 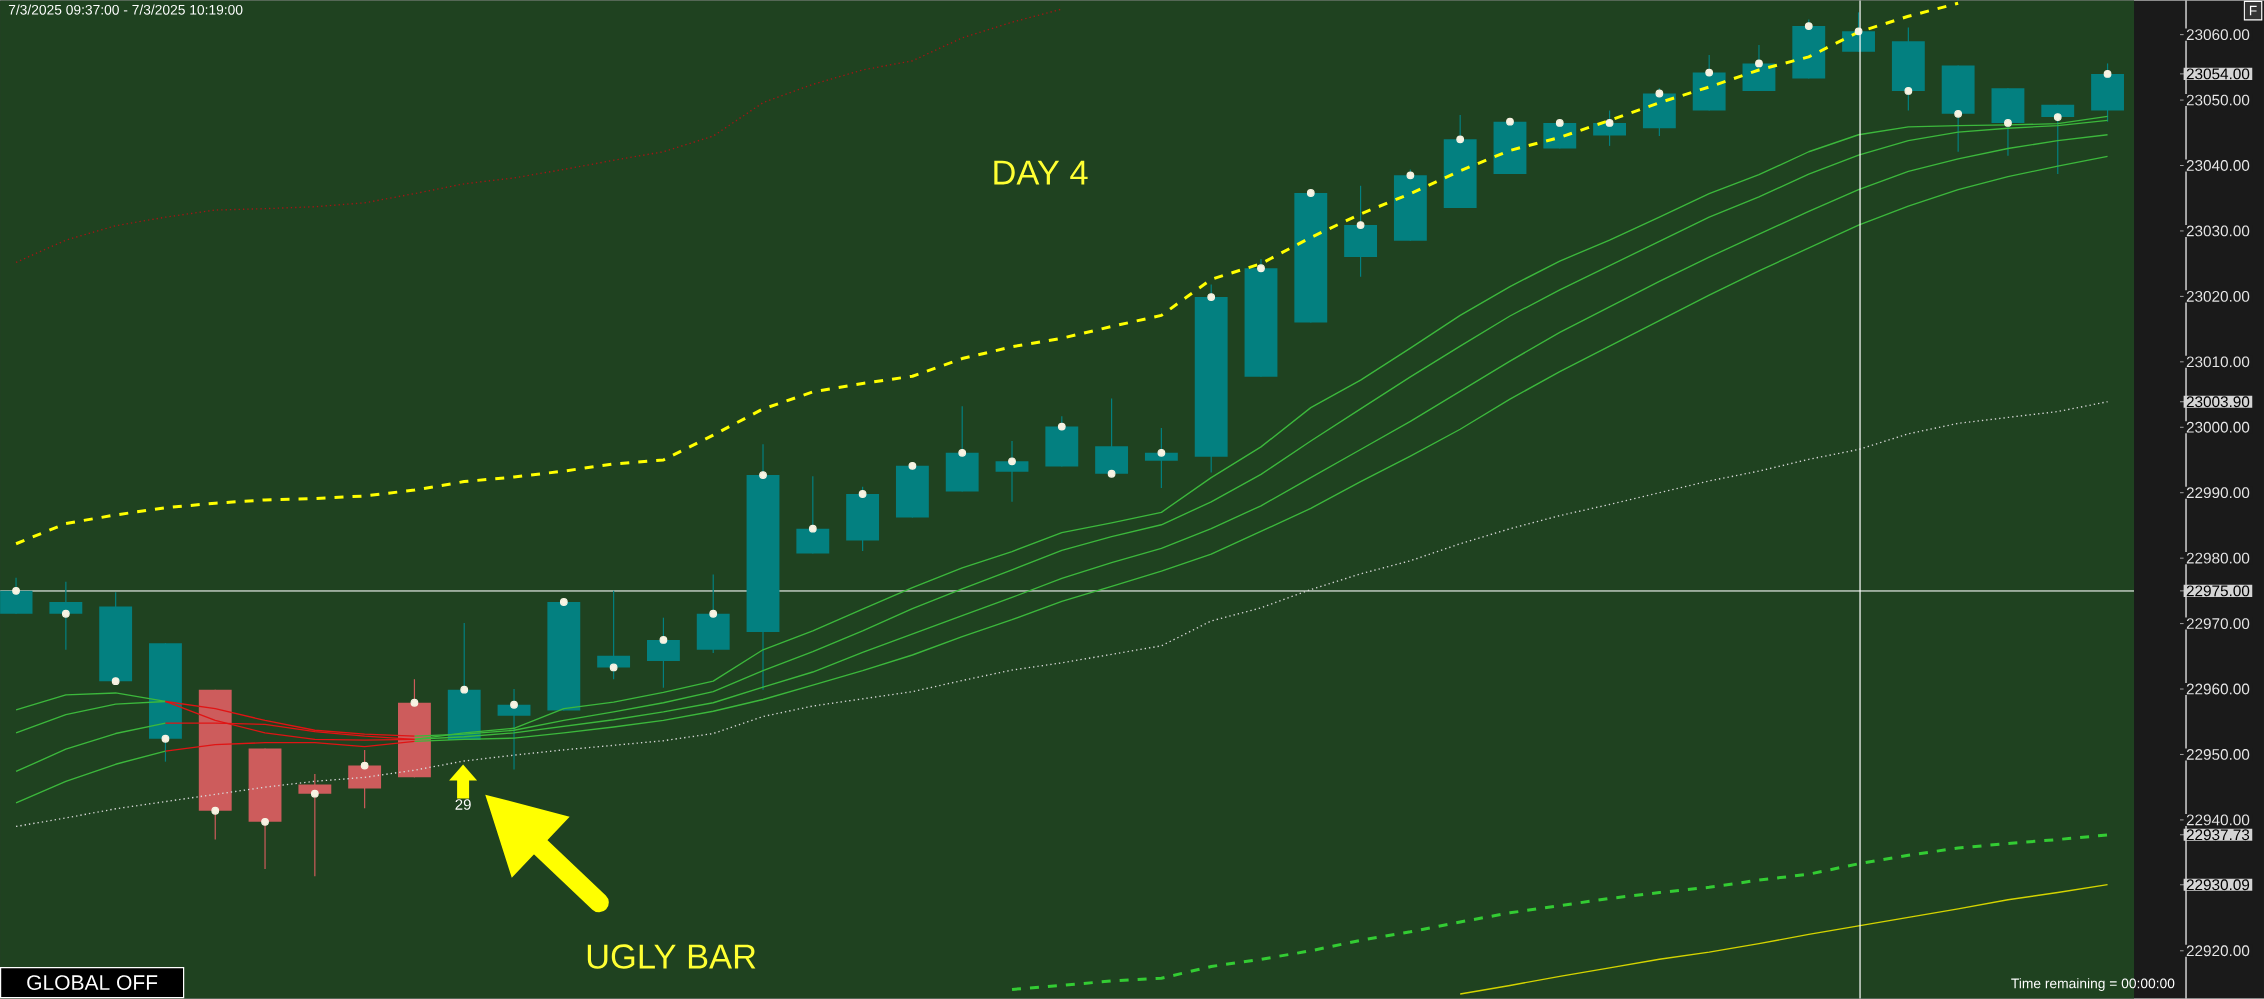 What do you see at coordinates (2218, 885) in the screenshot?
I see `y-tick-label: 22930.09` at bounding box center [2218, 885].